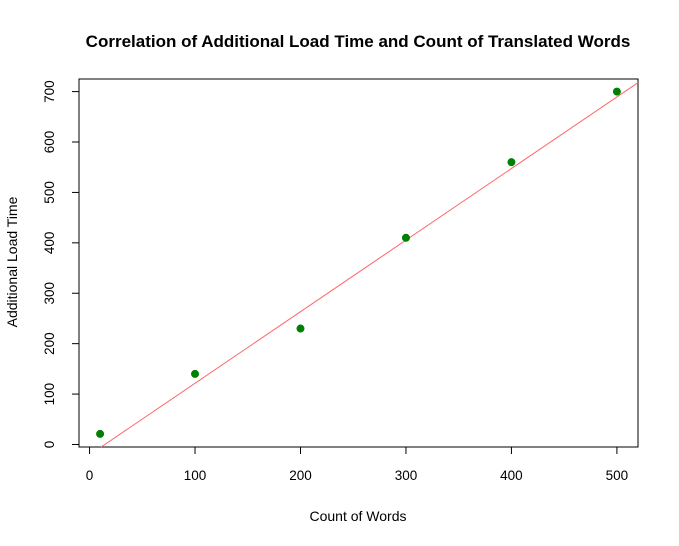  Describe the element at coordinates (90, 475) in the screenshot. I see `x-tick-label: 0` at that location.